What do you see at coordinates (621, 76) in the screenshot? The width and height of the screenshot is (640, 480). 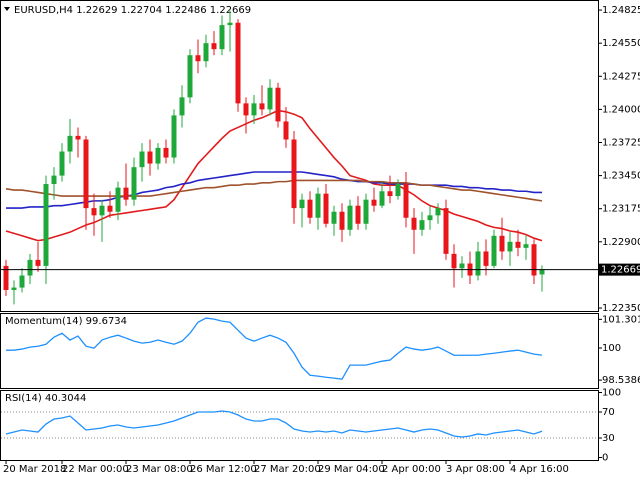 I see `y-tick-label: 1.24275` at bounding box center [621, 76].